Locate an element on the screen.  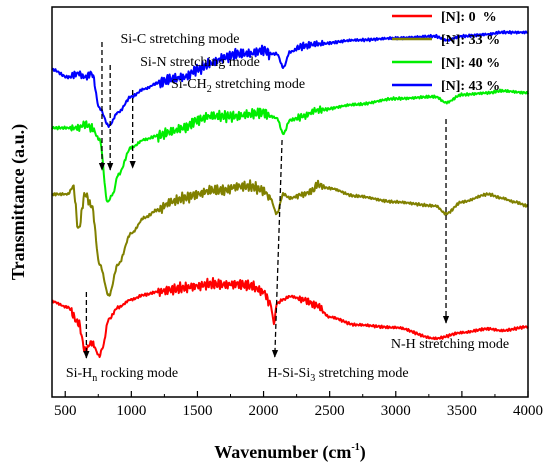
legend-label: [N]: 33 % is located at coordinates (470, 40).